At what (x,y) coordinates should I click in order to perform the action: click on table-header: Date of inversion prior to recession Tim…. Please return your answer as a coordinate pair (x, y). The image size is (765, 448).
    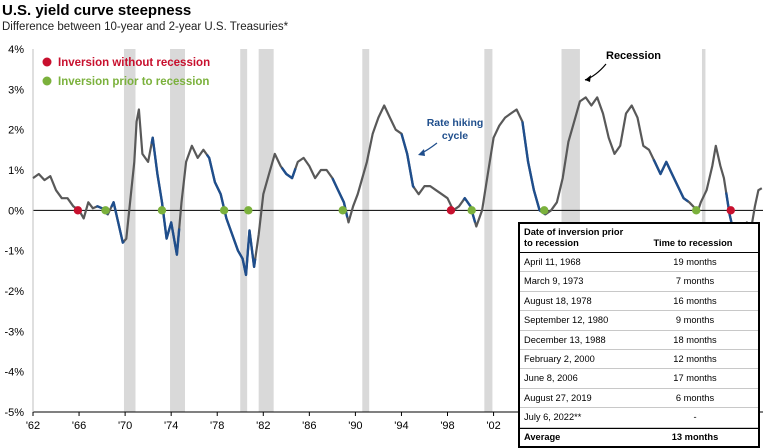
    Looking at the image, I should click on (639, 238).